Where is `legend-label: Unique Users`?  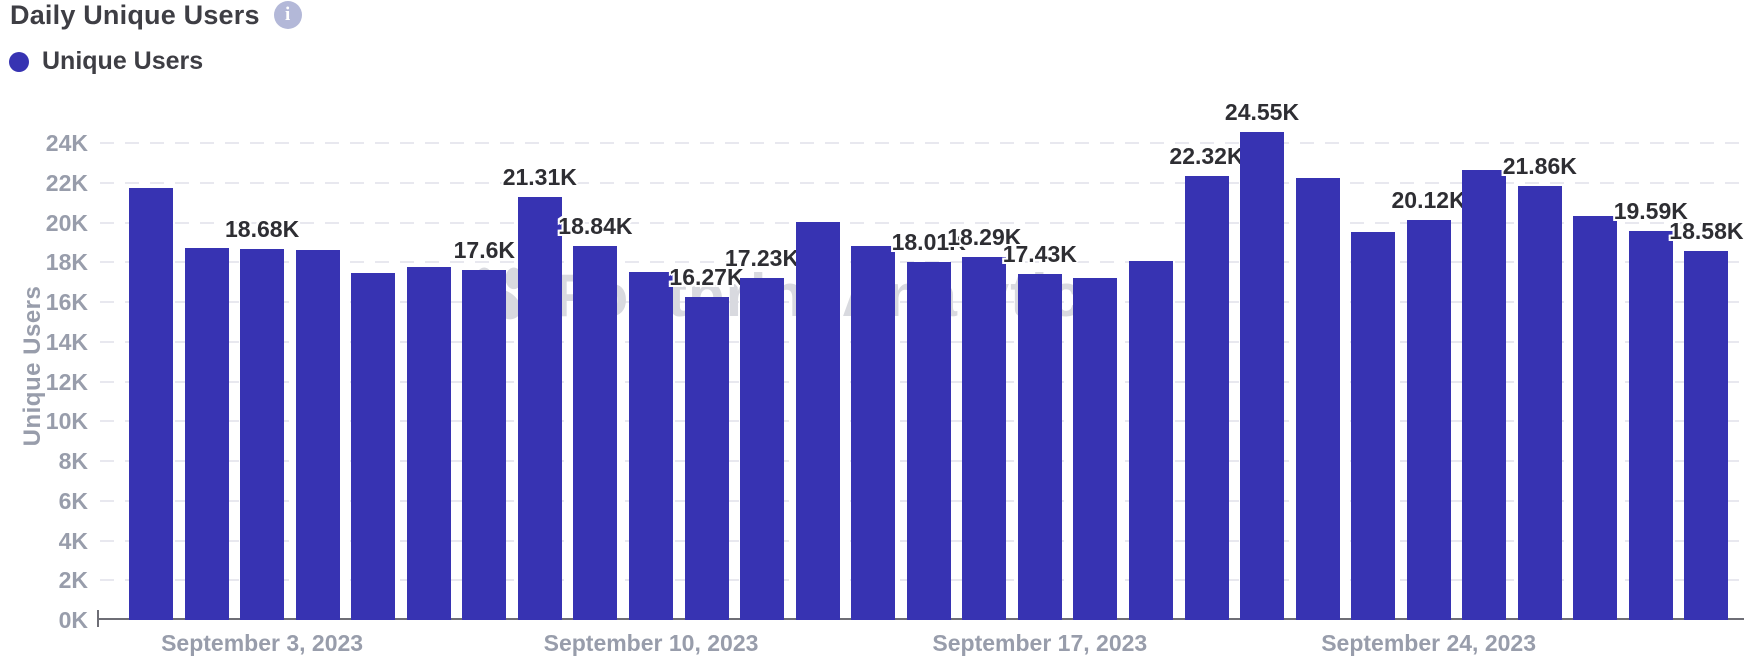
legend-label: Unique Users is located at coordinates (123, 61).